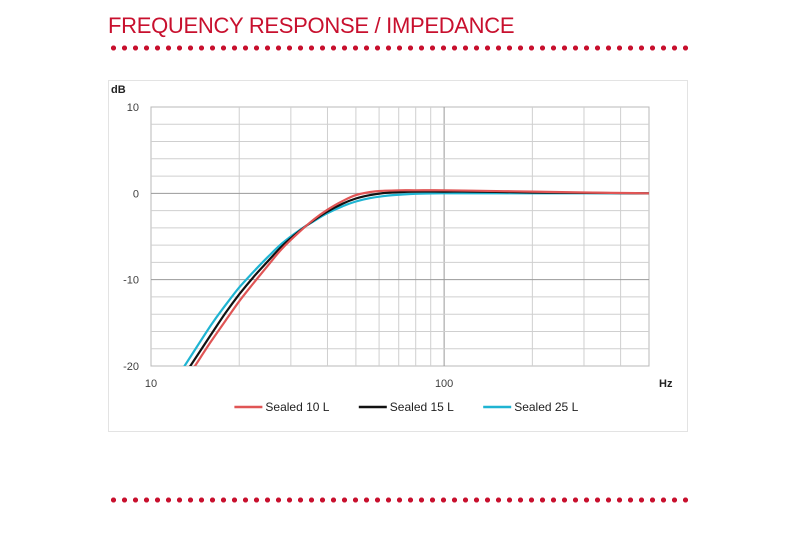 The width and height of the screenshot is (800, 533). Describe the element at coordinates (666, 384) in the screenshot. I see `x-axis-unit: Hz` at that location.